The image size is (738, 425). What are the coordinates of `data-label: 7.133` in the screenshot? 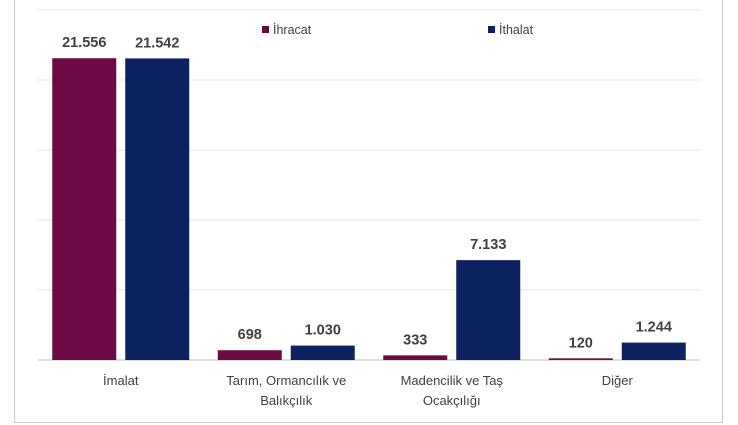 It's located at (488, 245).